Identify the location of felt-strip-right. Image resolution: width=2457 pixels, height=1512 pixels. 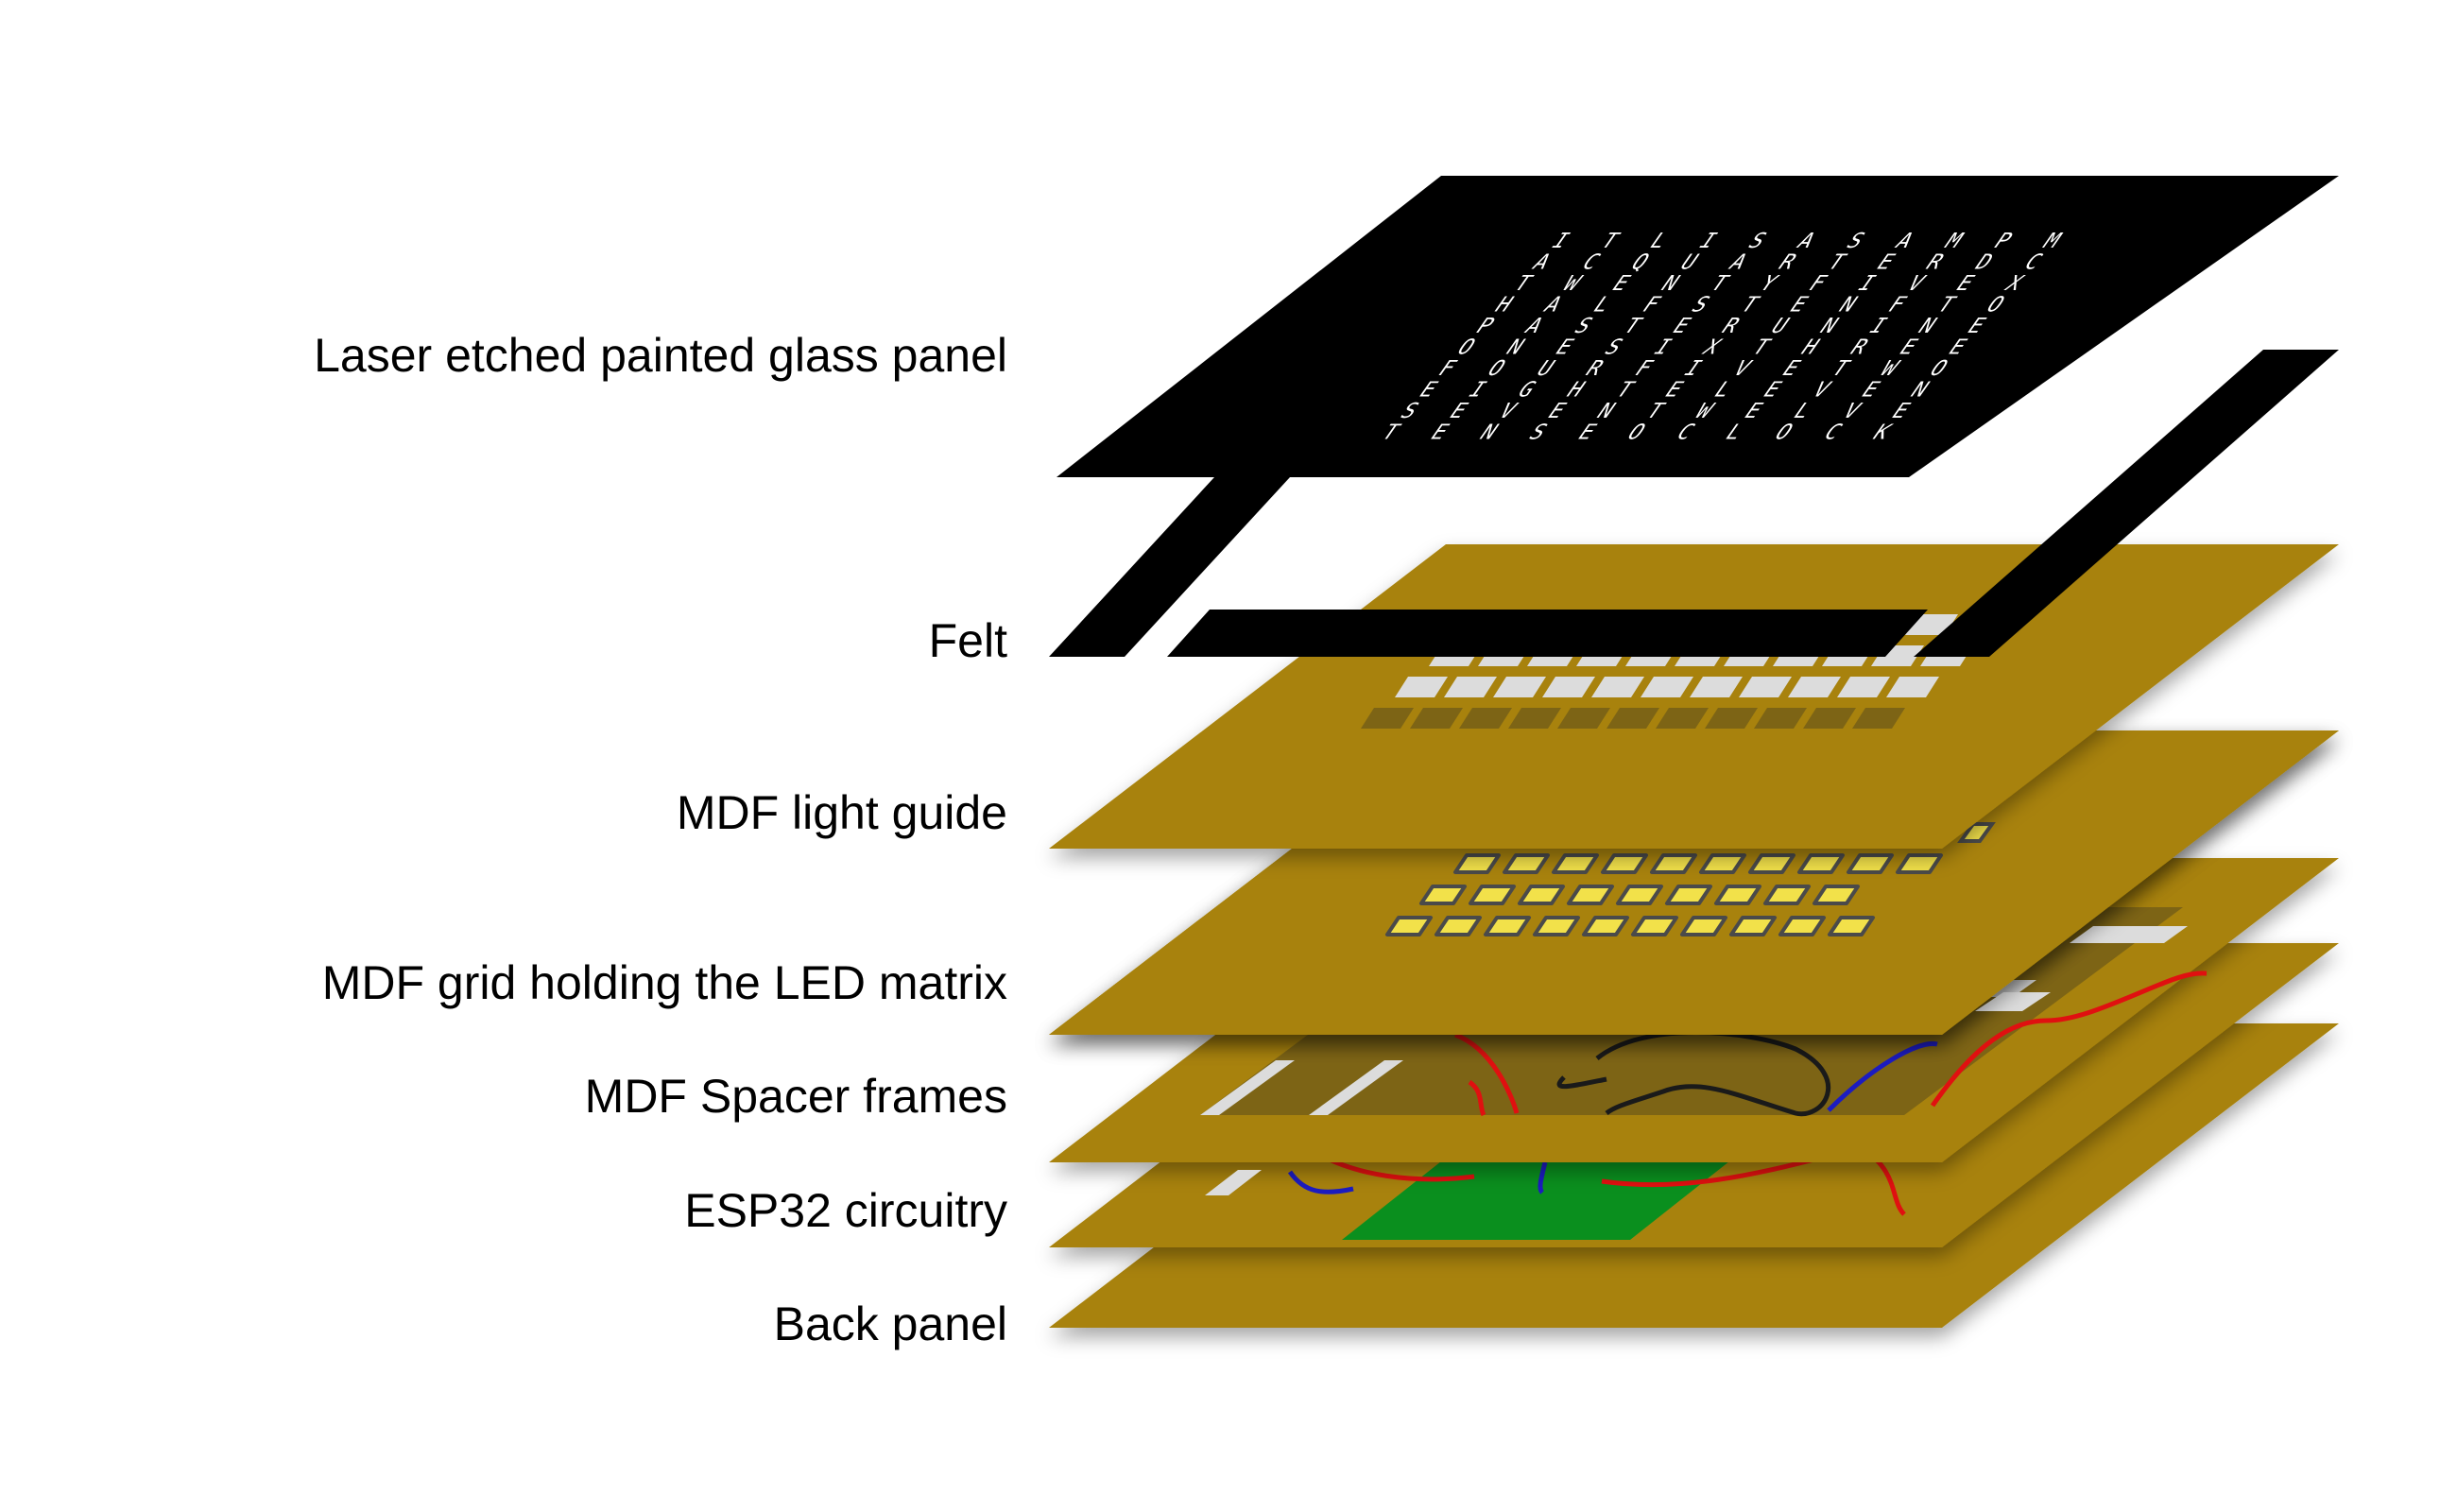
(2126, 503).